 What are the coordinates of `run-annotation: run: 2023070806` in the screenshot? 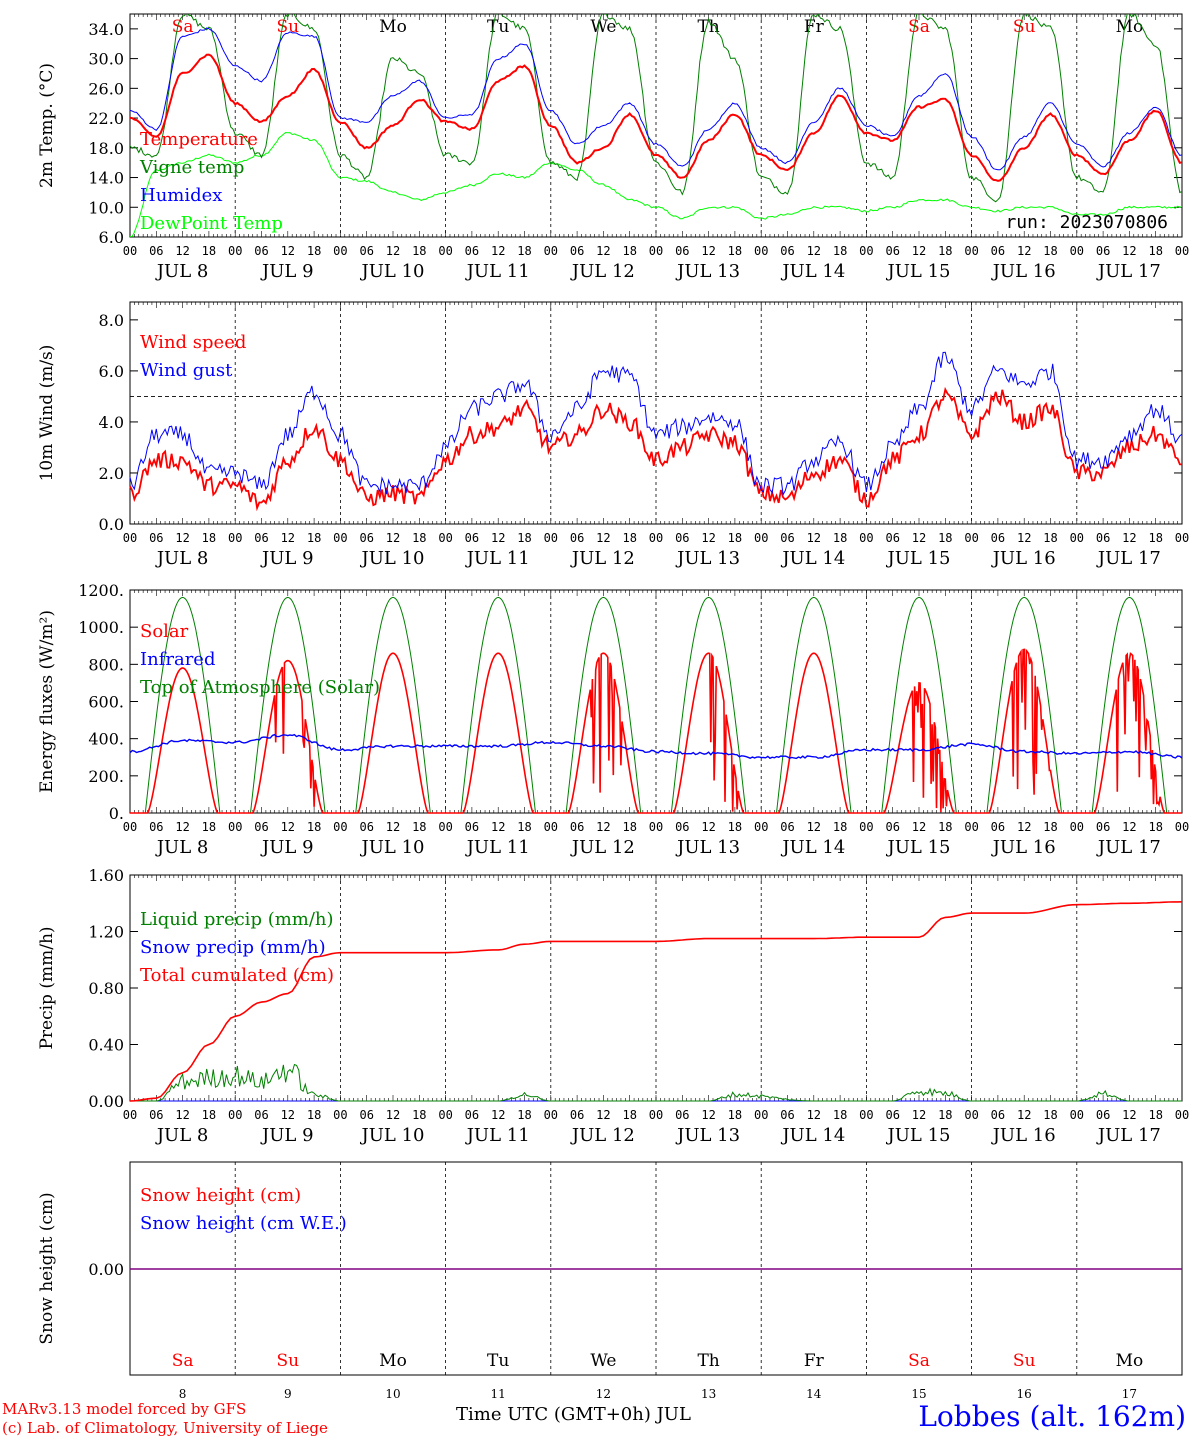 It's located at (1086, 222).